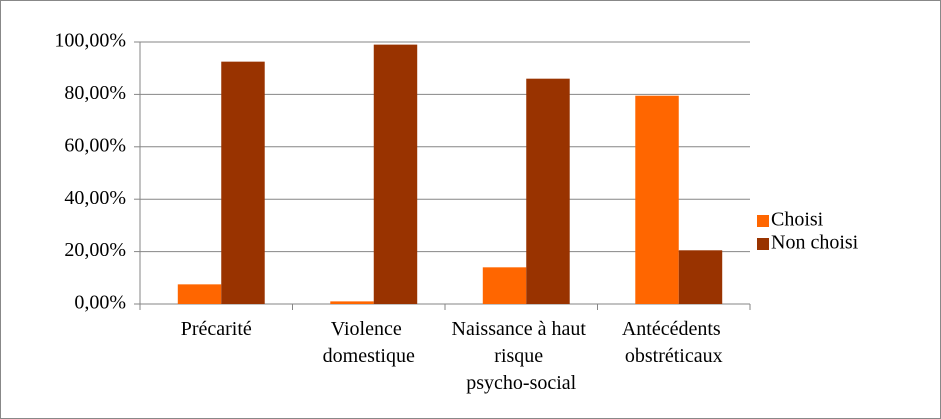  I want to click on x-tick-label-line: Naissance à haut, so click(521, 329).